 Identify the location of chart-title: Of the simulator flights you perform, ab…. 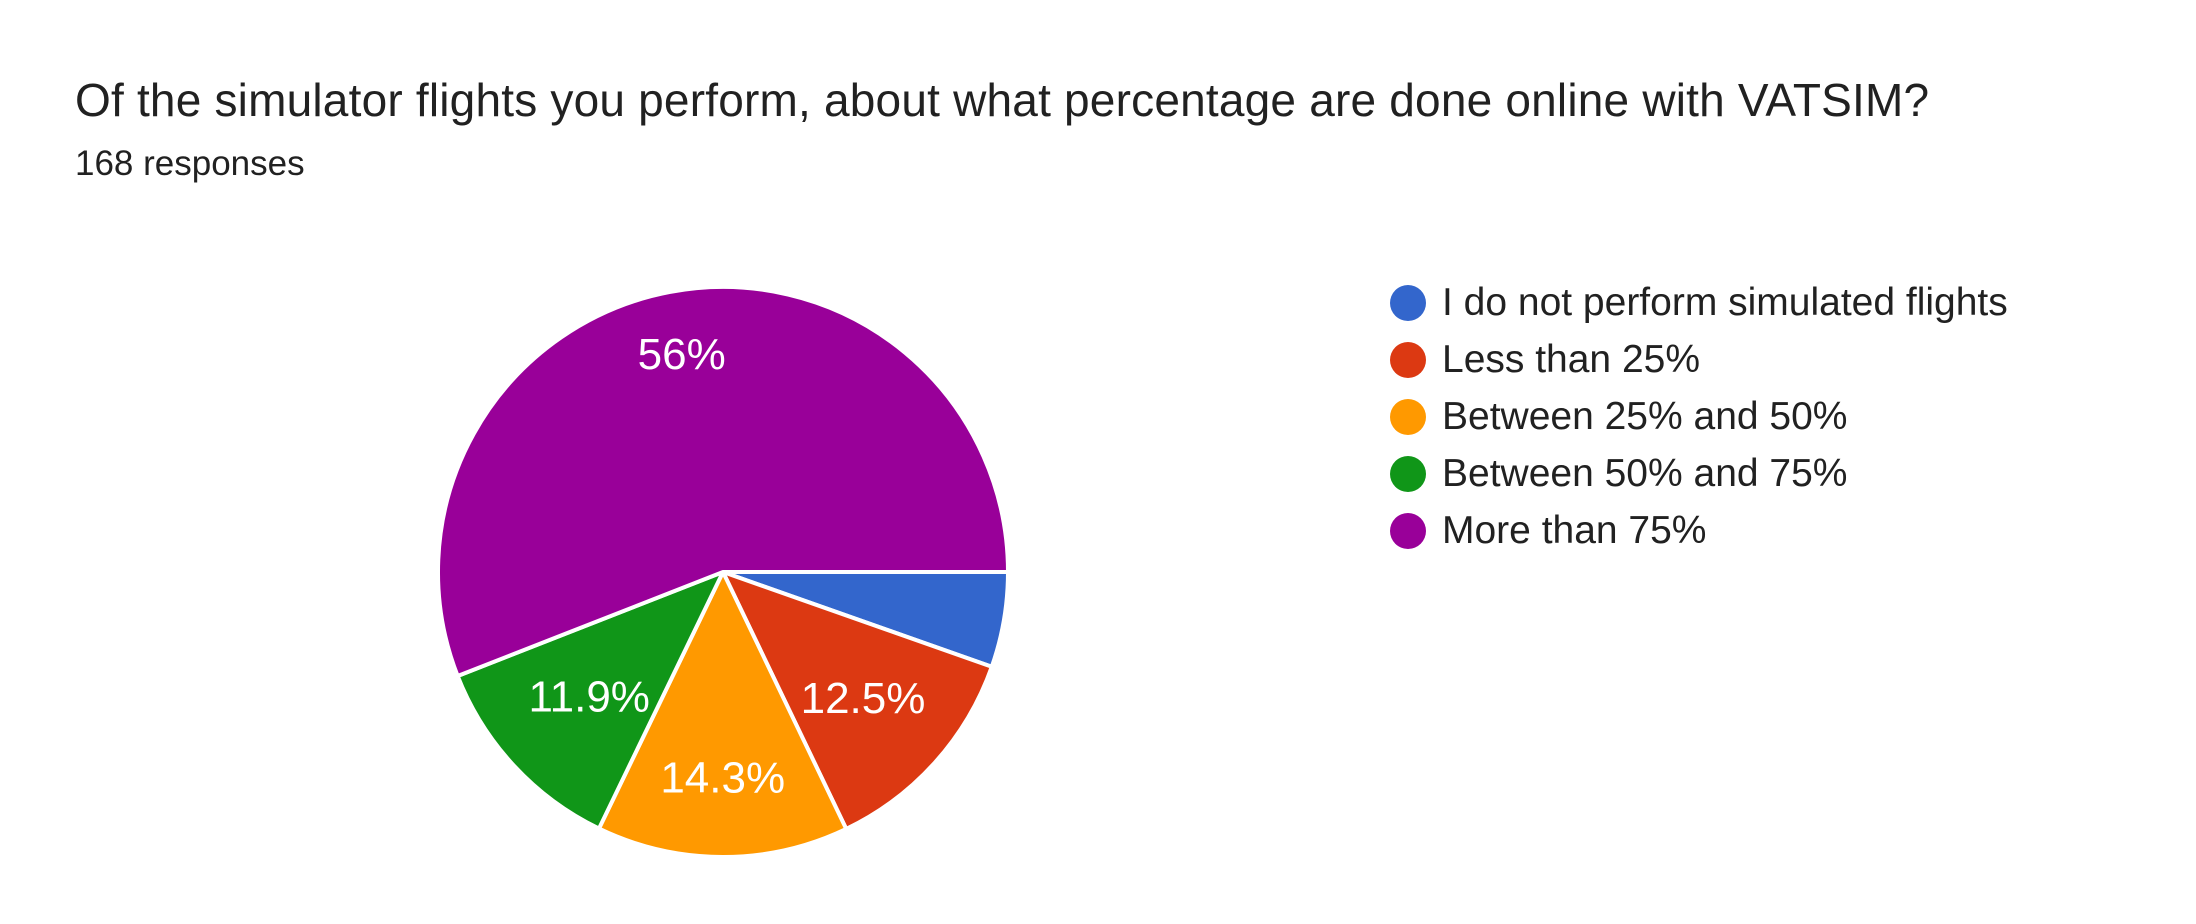
(1002, 100).